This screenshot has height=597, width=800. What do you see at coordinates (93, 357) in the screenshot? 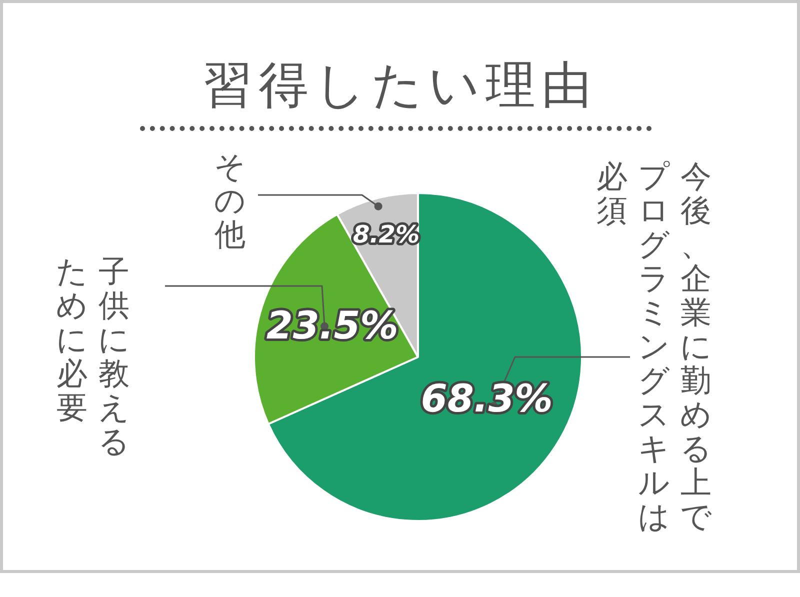
I see `category-label: 子供に教えるために必要` at bounding box center [93, 357].